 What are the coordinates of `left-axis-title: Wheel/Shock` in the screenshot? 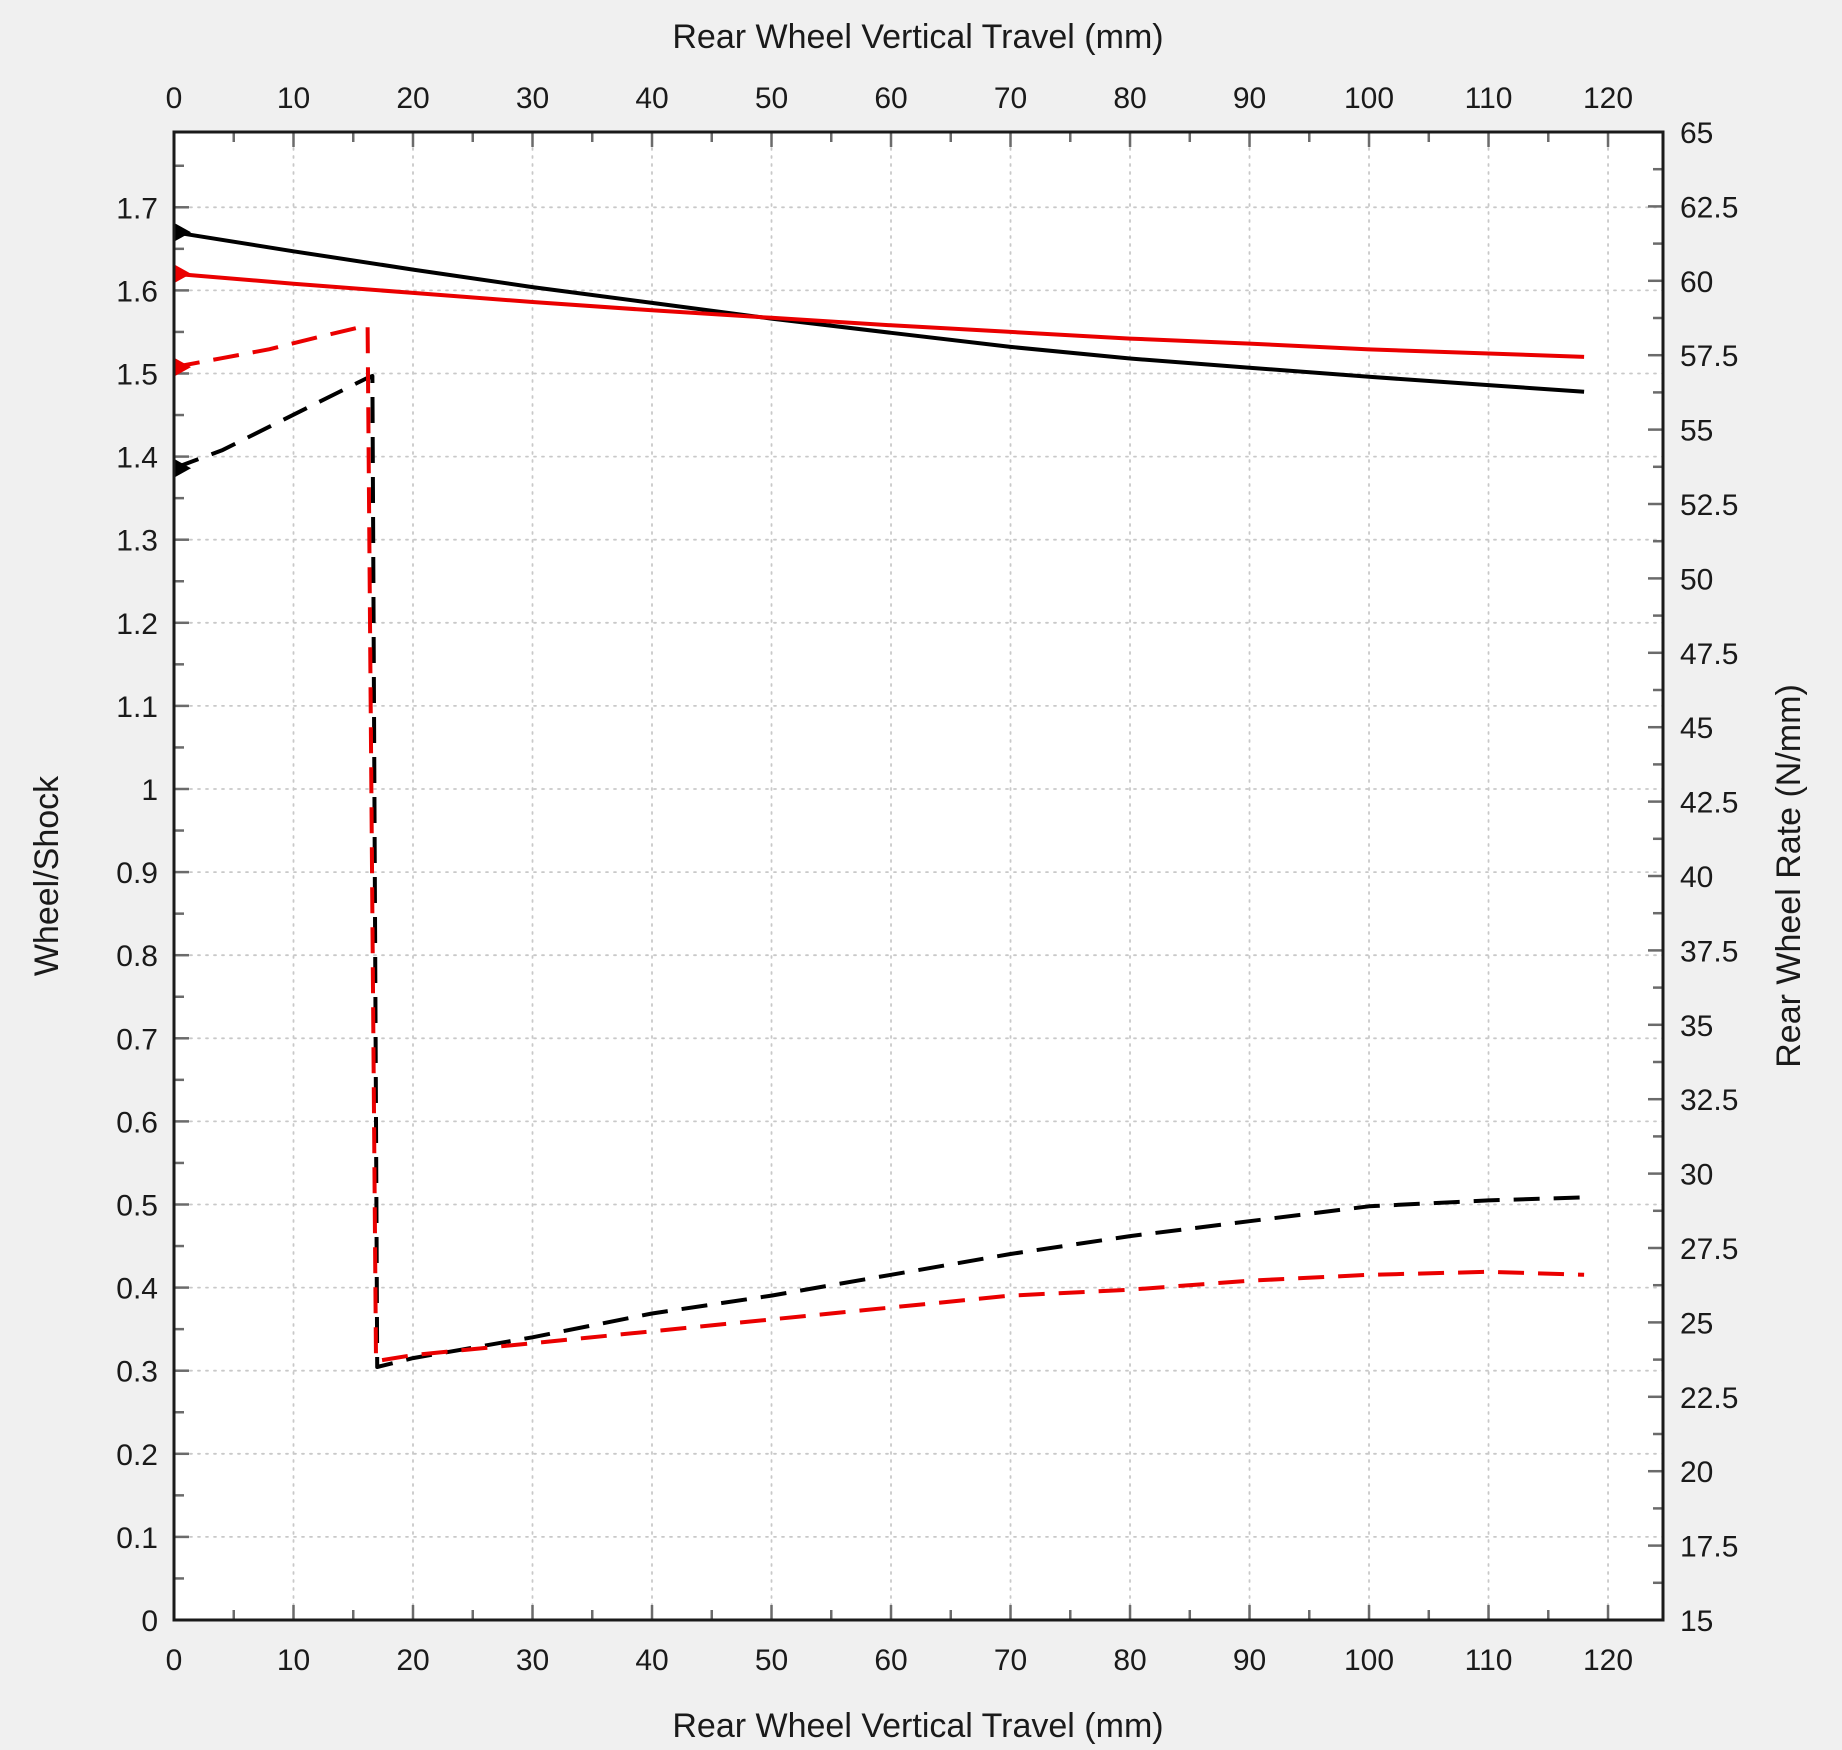 It's located at (47, 875).